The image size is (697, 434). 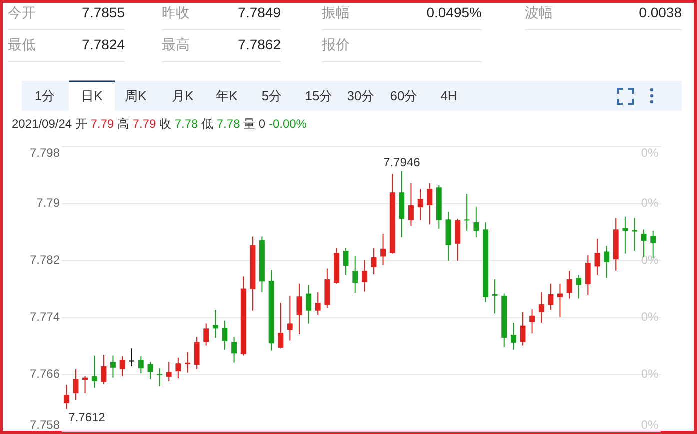 I want to click on text: 1分, so click(x=45, y=96).